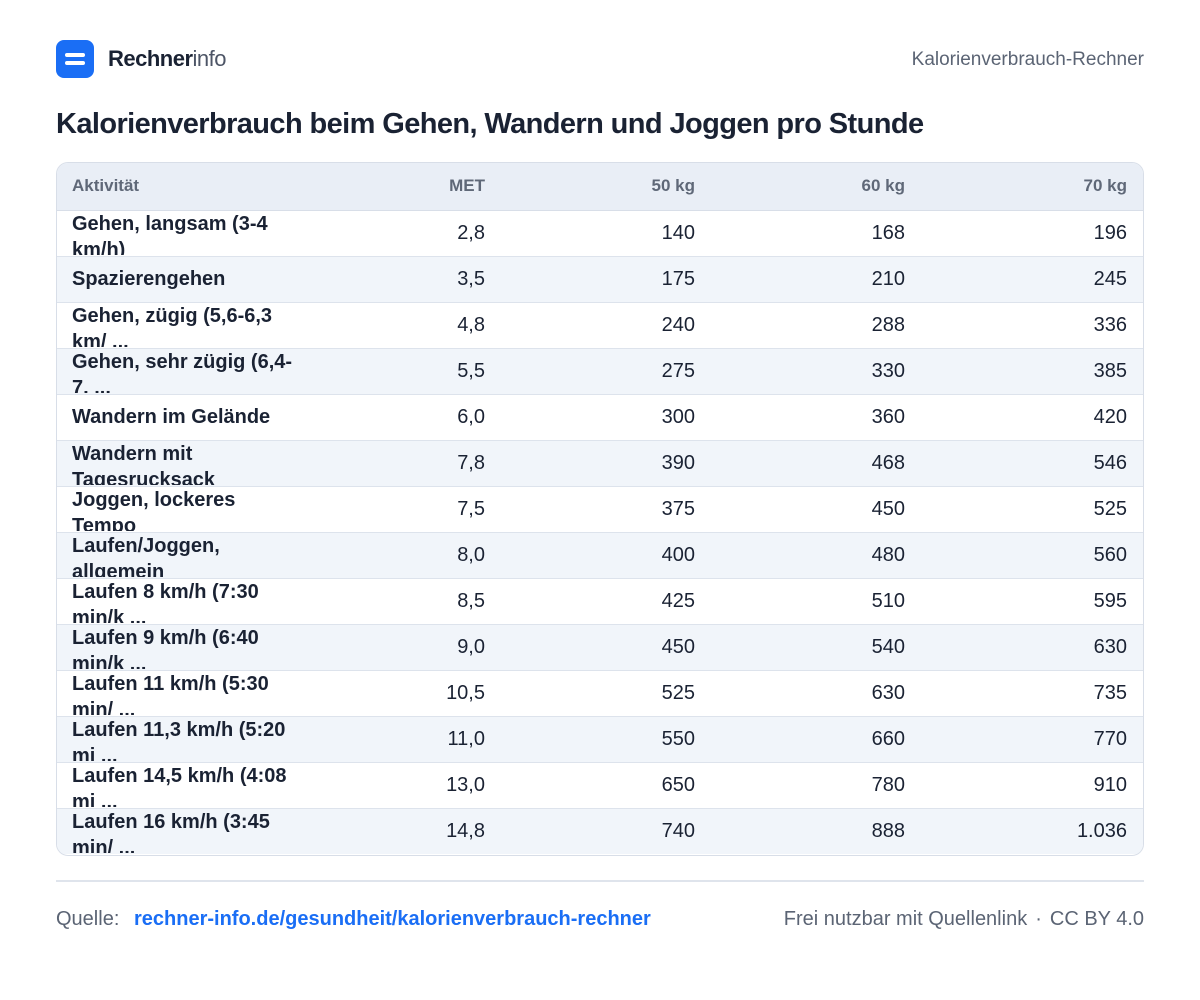  What do you see at coordinates (186, 463) in the screenshot?
I see `cell-activity: Wandern mit Tagesrucksack` at bounding box center [186, 463].